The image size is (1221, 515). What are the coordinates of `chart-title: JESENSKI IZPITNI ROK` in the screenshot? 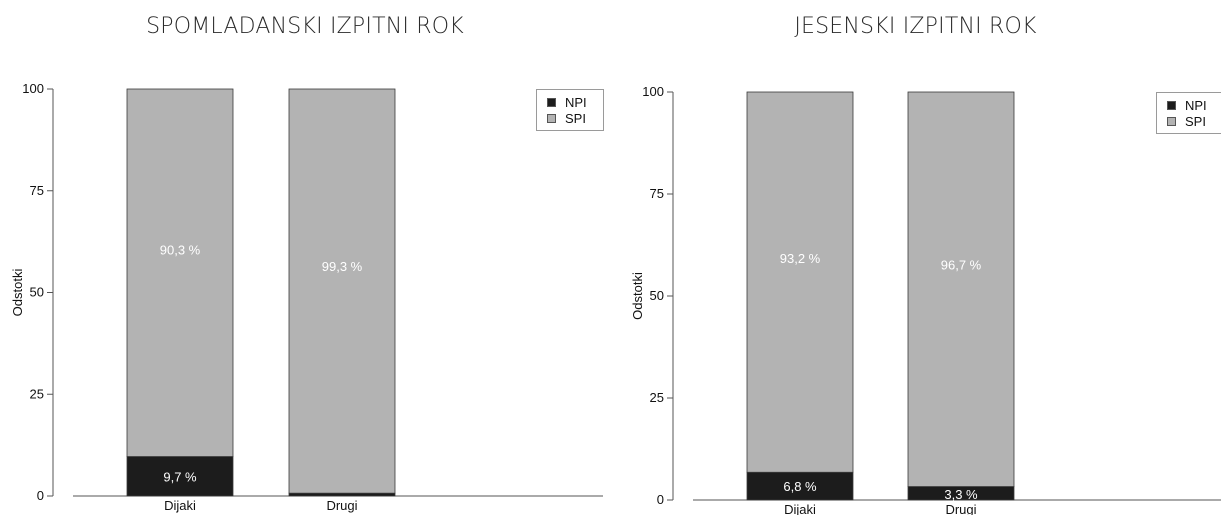 It's located at (915, 26).